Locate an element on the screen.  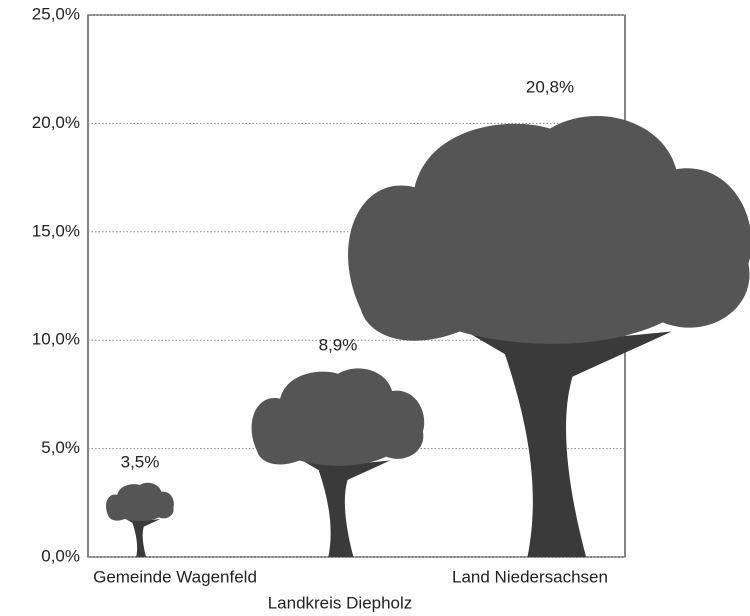
y-tick-label: 15,0% is located at coordinates (56, 230).